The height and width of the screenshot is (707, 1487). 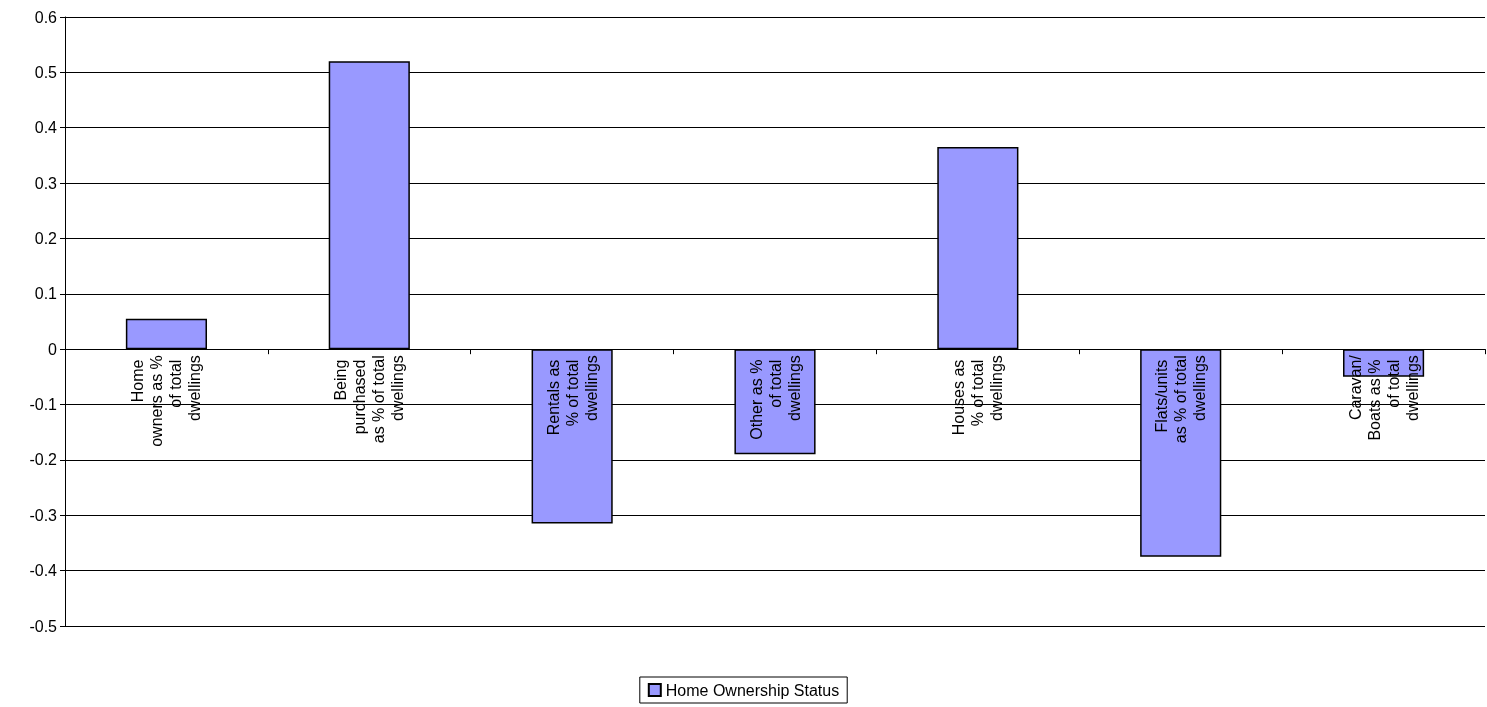 What do you see at coordinates (46, 238) in the screenshot?
I see `y-tick-label: 0.2` at bounding box center [46, 238].